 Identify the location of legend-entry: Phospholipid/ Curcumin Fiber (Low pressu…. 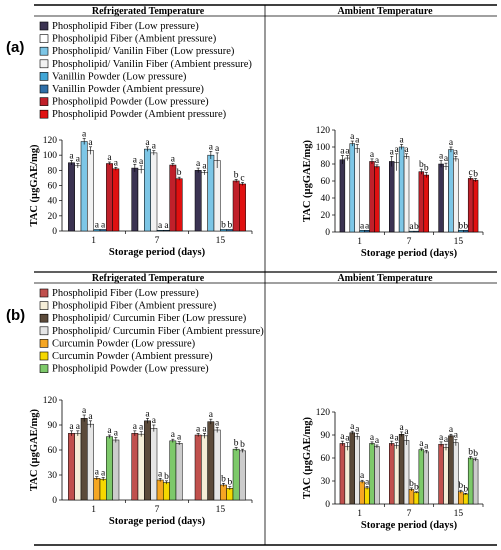
(143, 318).